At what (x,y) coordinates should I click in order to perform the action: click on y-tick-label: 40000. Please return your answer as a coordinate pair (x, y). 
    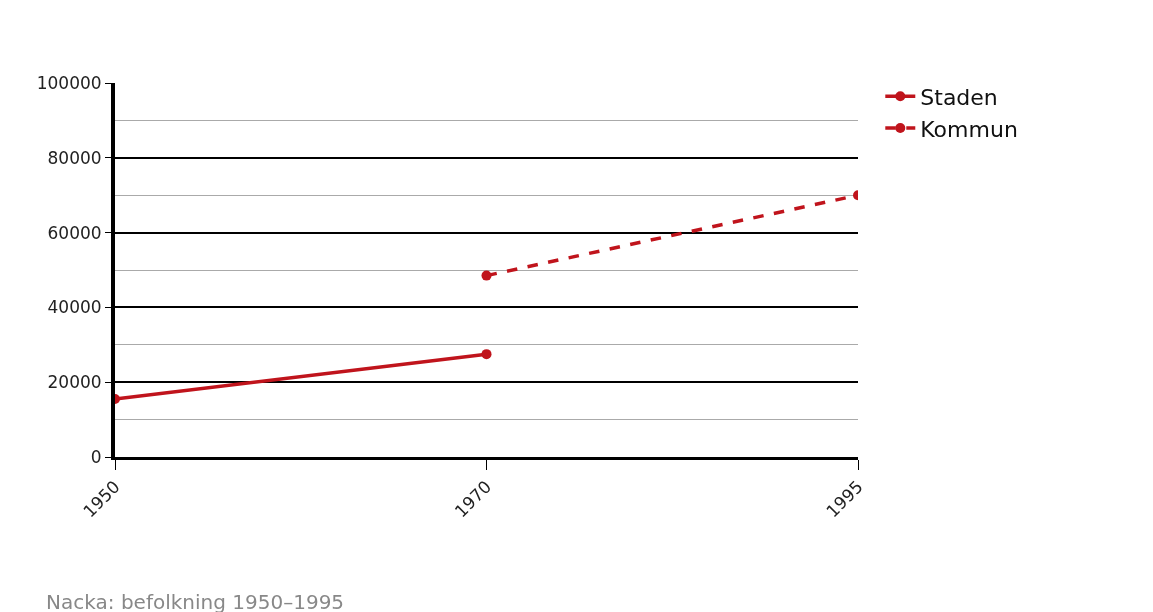
    Looking at the image, I should click on (74, 307).